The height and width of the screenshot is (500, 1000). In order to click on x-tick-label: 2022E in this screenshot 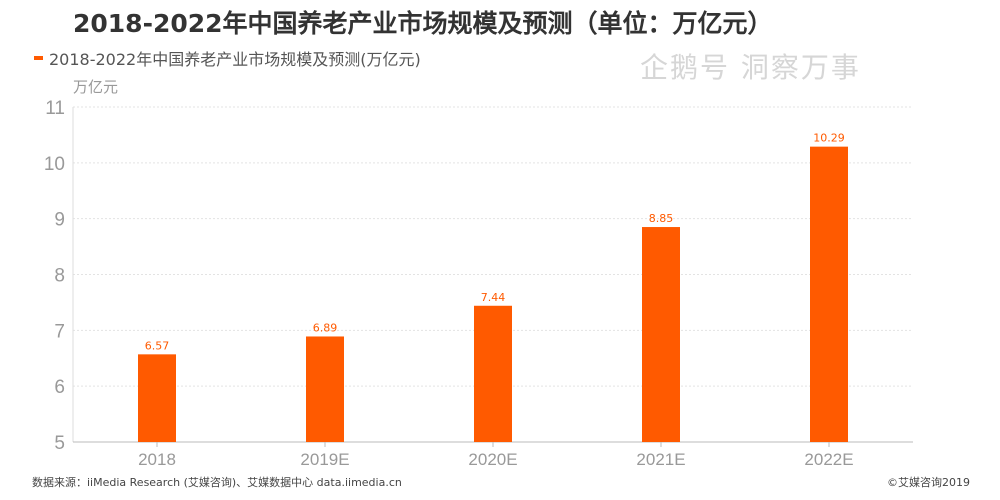, I will do `click(828, 459)`.